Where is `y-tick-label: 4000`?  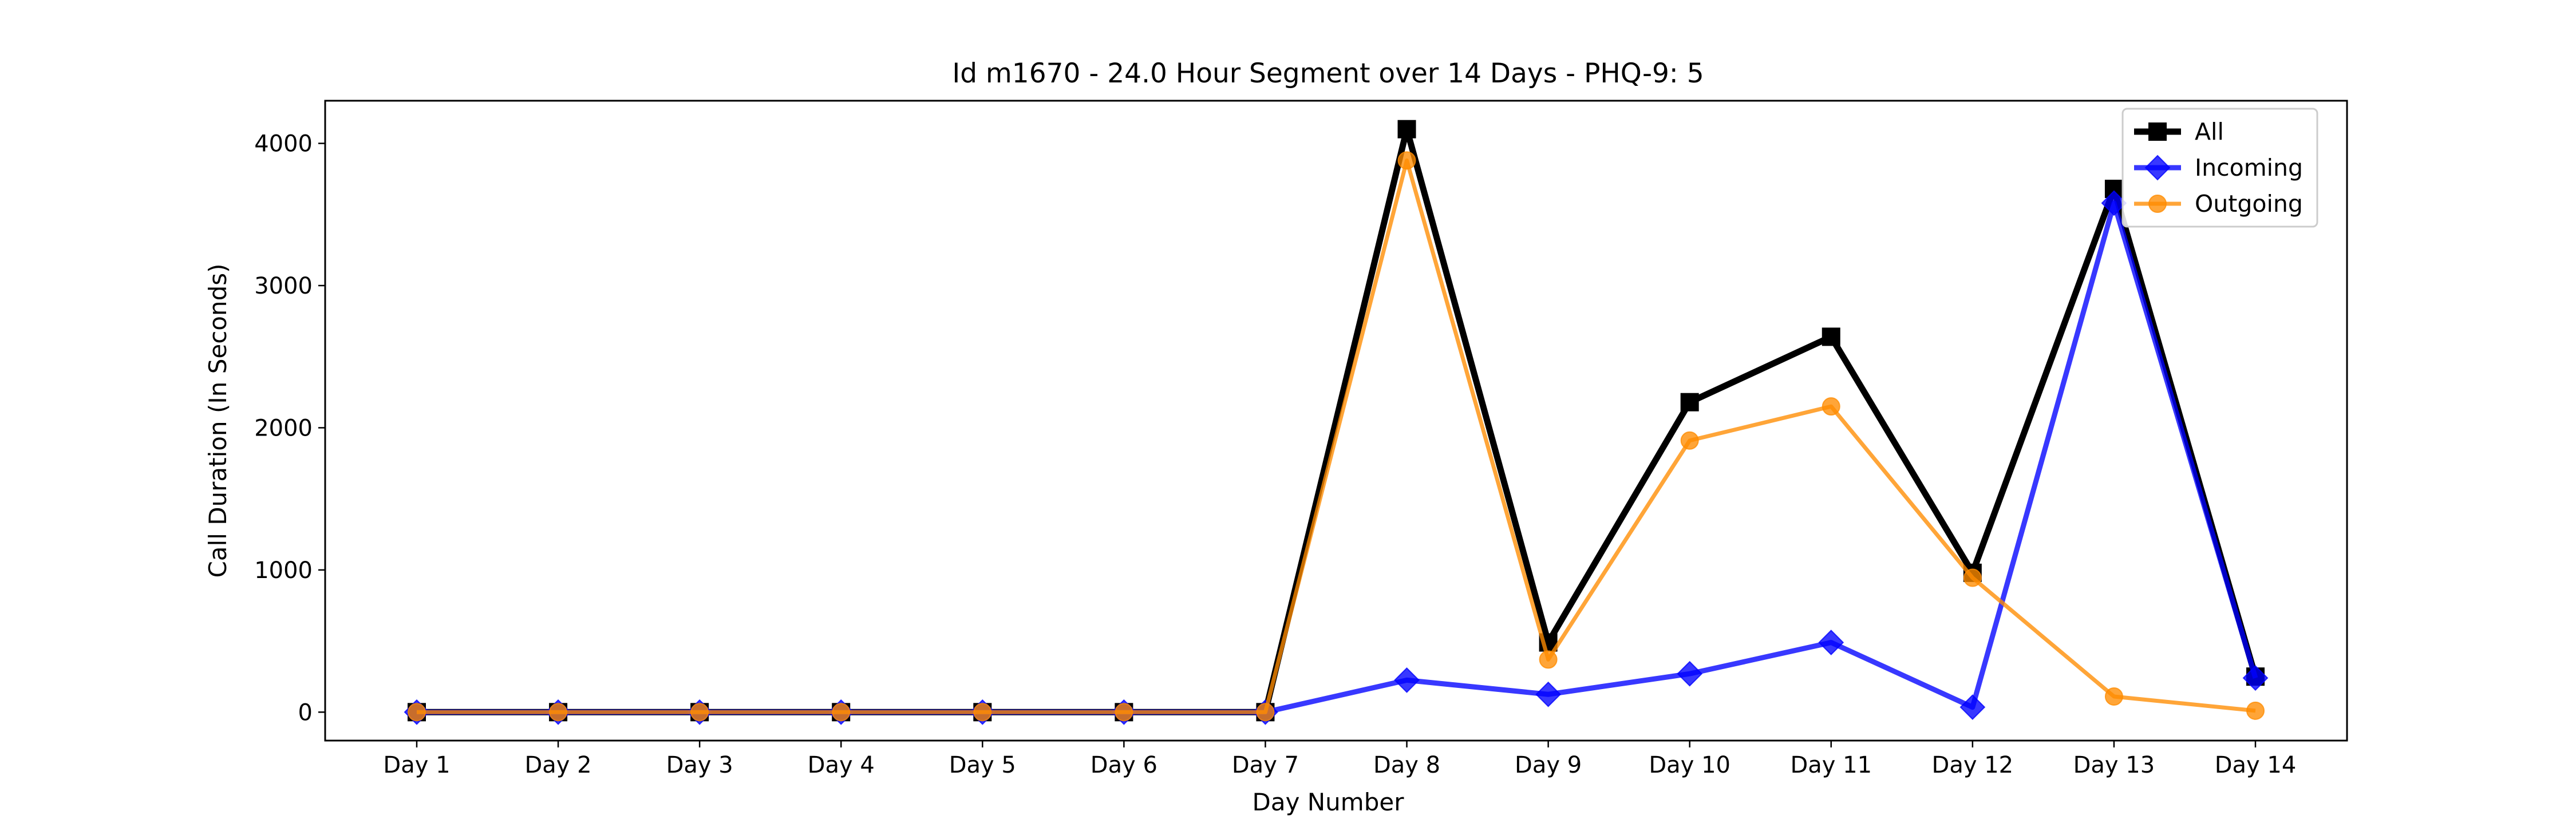
y-tick-label: 4000 is located at coordinates (283, 144).